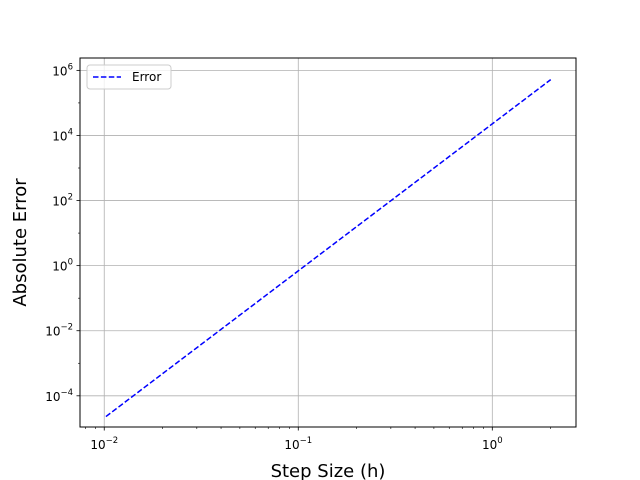 The image size is (640, 480). What do you see at coordinates (328, 470) in the screenshot?
I see `x-axis-label: Step Size (h)` at bounding box center [328, 470].